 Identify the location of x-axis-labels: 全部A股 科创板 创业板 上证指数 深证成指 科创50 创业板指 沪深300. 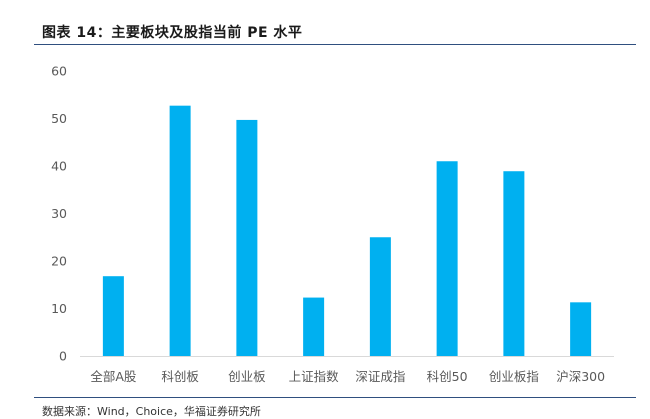
(347, 376).